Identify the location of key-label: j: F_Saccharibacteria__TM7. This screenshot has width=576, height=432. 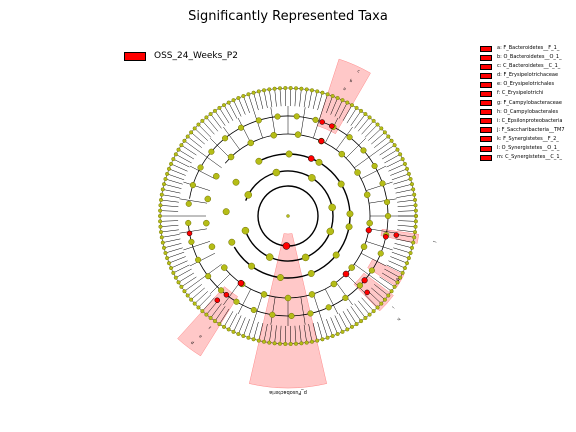
(531, 129).